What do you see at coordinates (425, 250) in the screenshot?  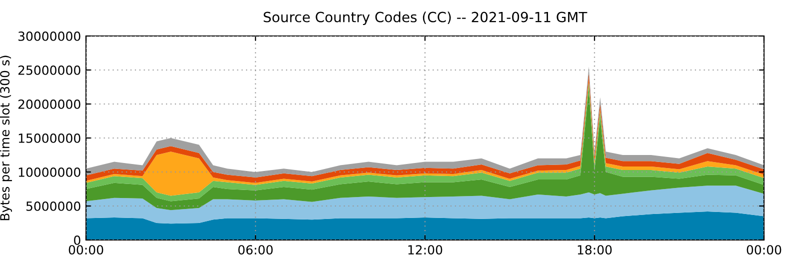 I see `x-tick-label: 12:00` at bounding box center [425, 250].